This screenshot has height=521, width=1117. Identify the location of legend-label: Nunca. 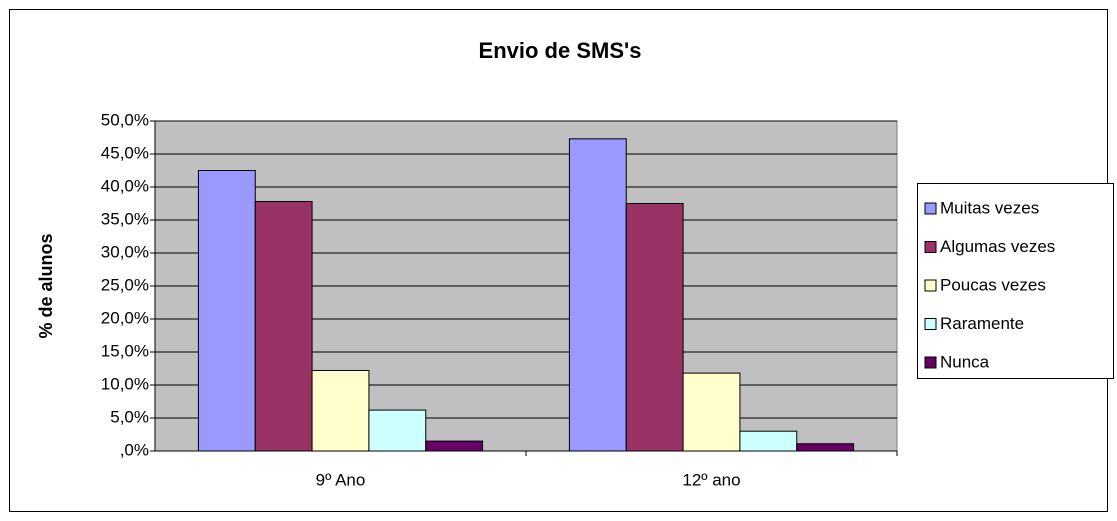
(965, 361).